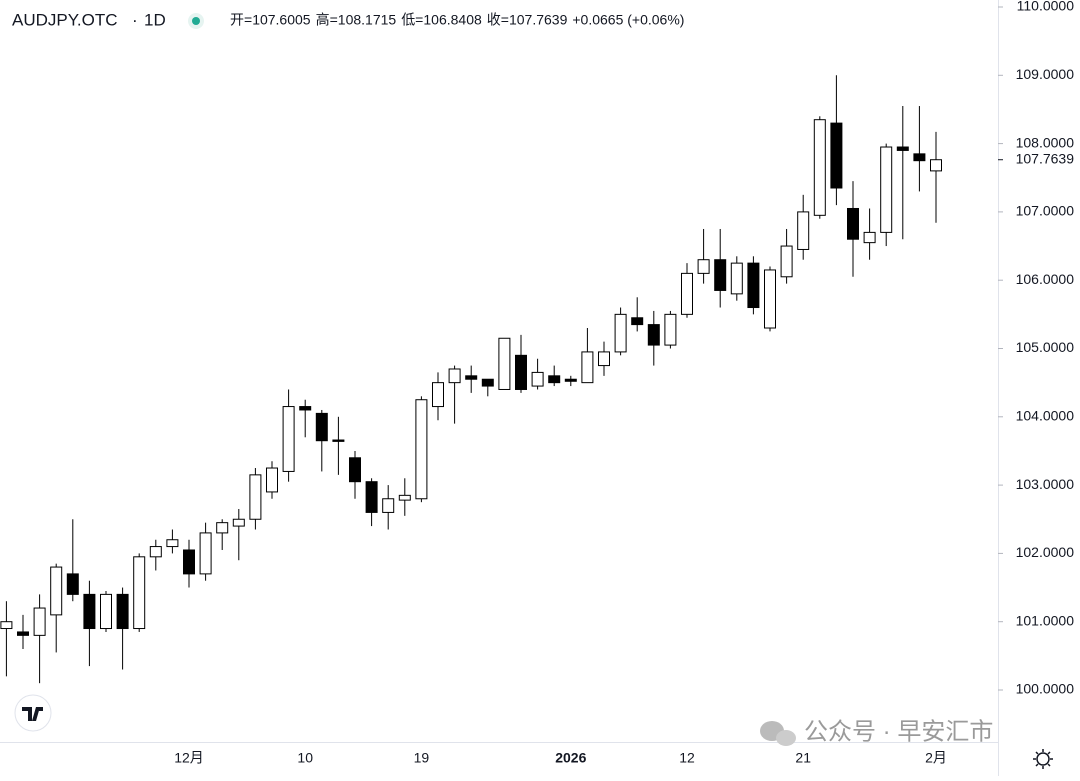 This screenshot has width=1080, height=781. I want to click on y-tick-label: 105.0000, so click(1045, 347).